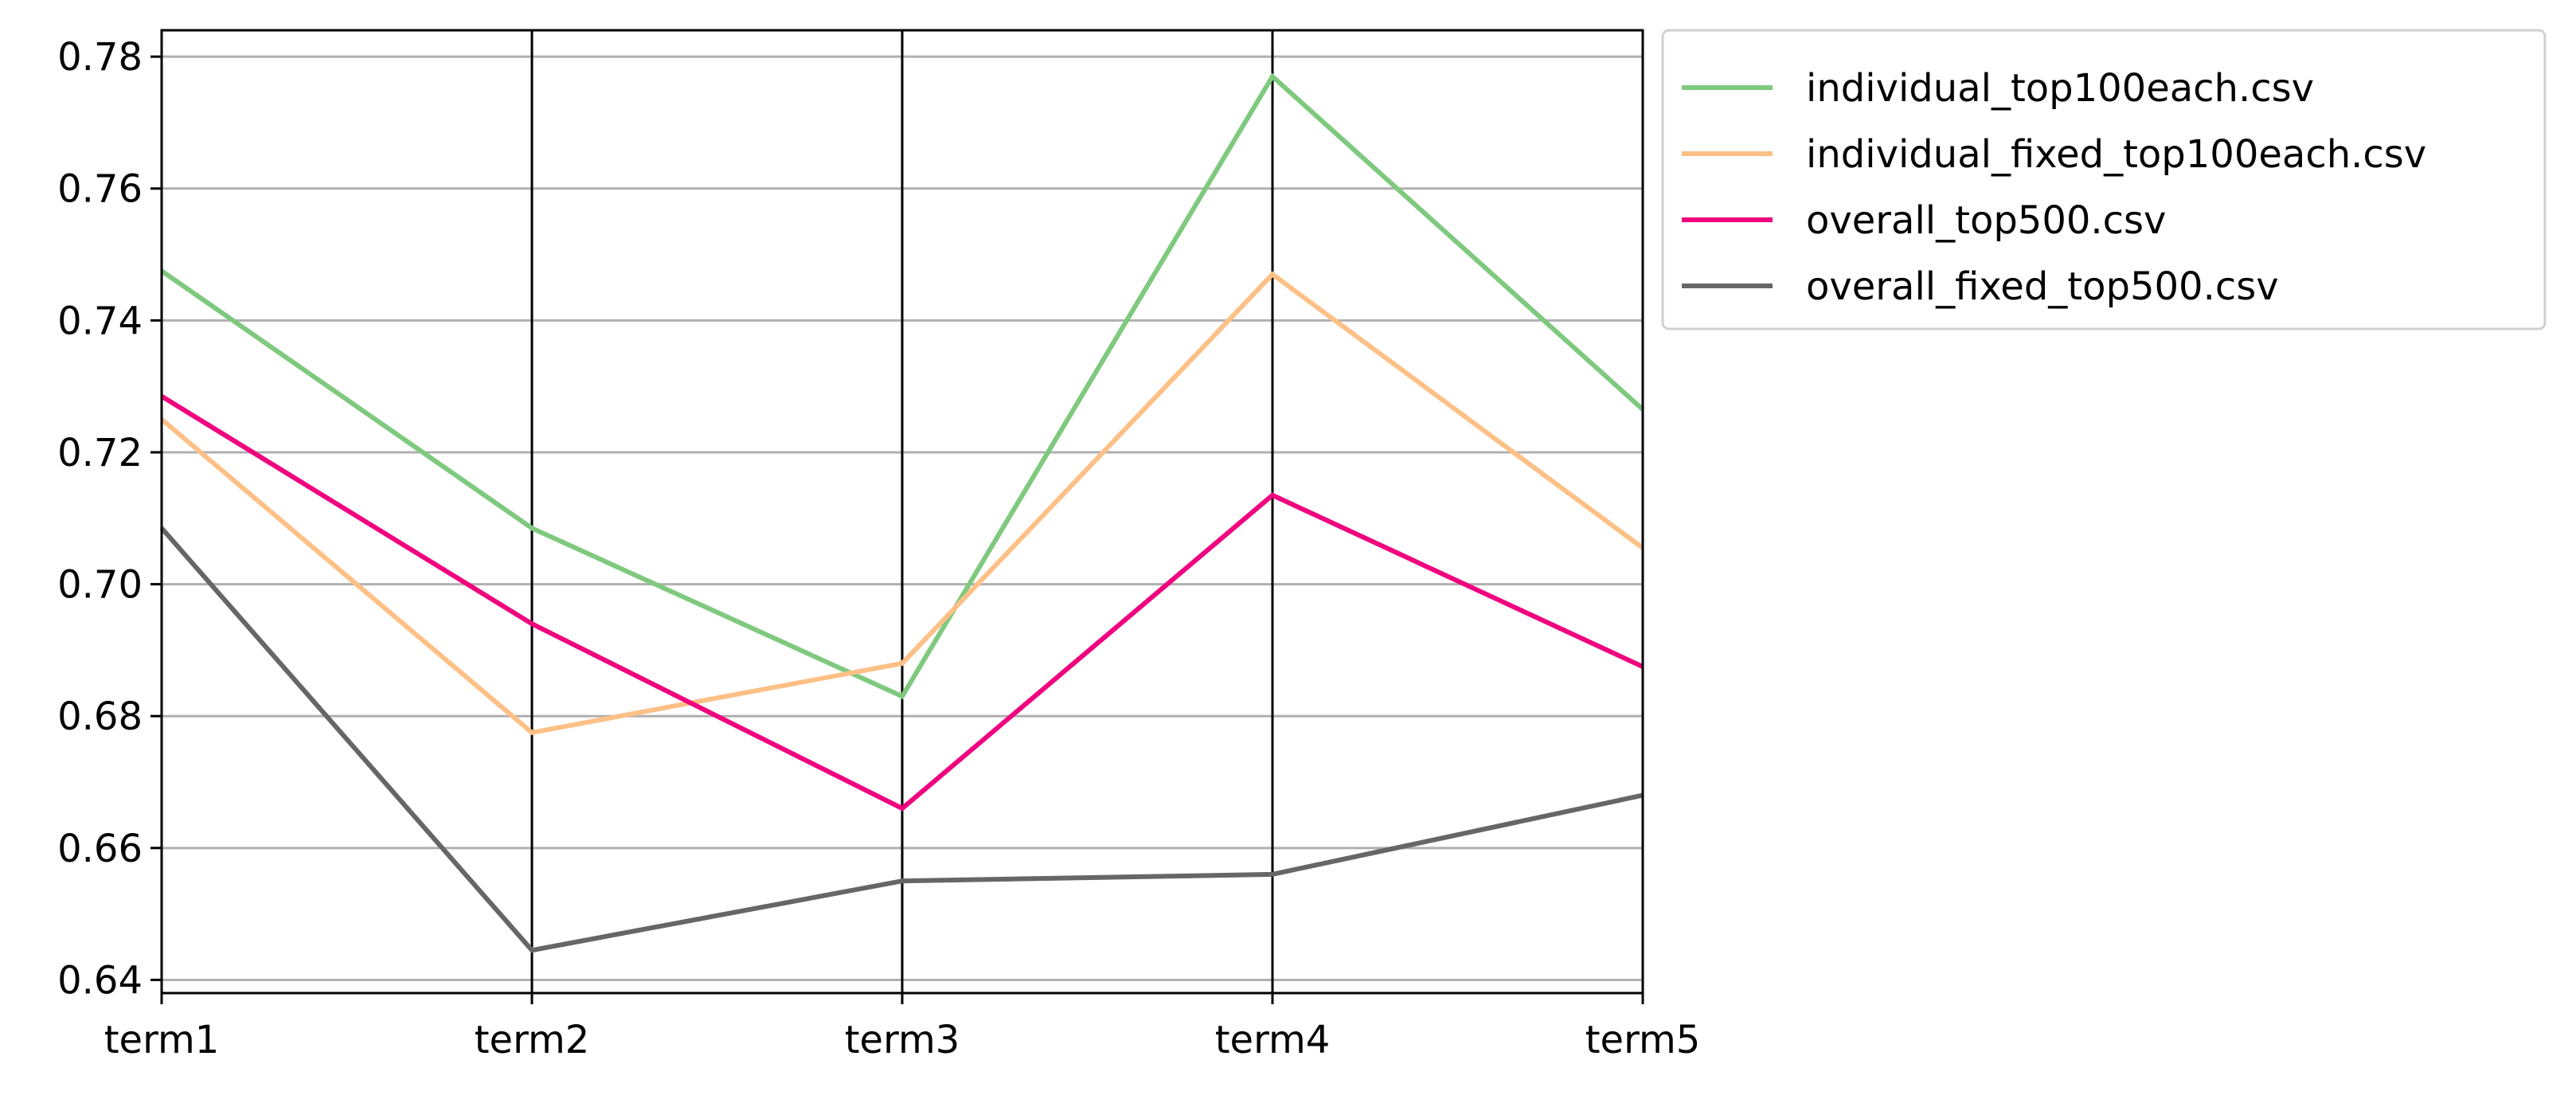 This screenshot has height=1099, width=2576. What do you see at coordinates (532, 1040) in the screenshot?
I see `x-tick-label: term2` at bounding box center [532, 1040].